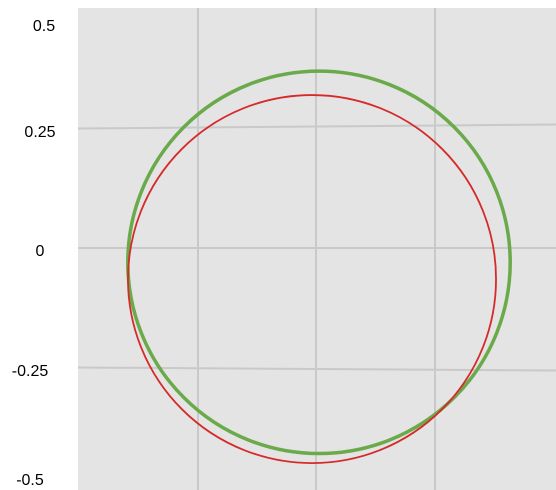  Describe the element at coordinates (30, 371) in the screenshot. I see `y-tick-label: -0.25` at that location.